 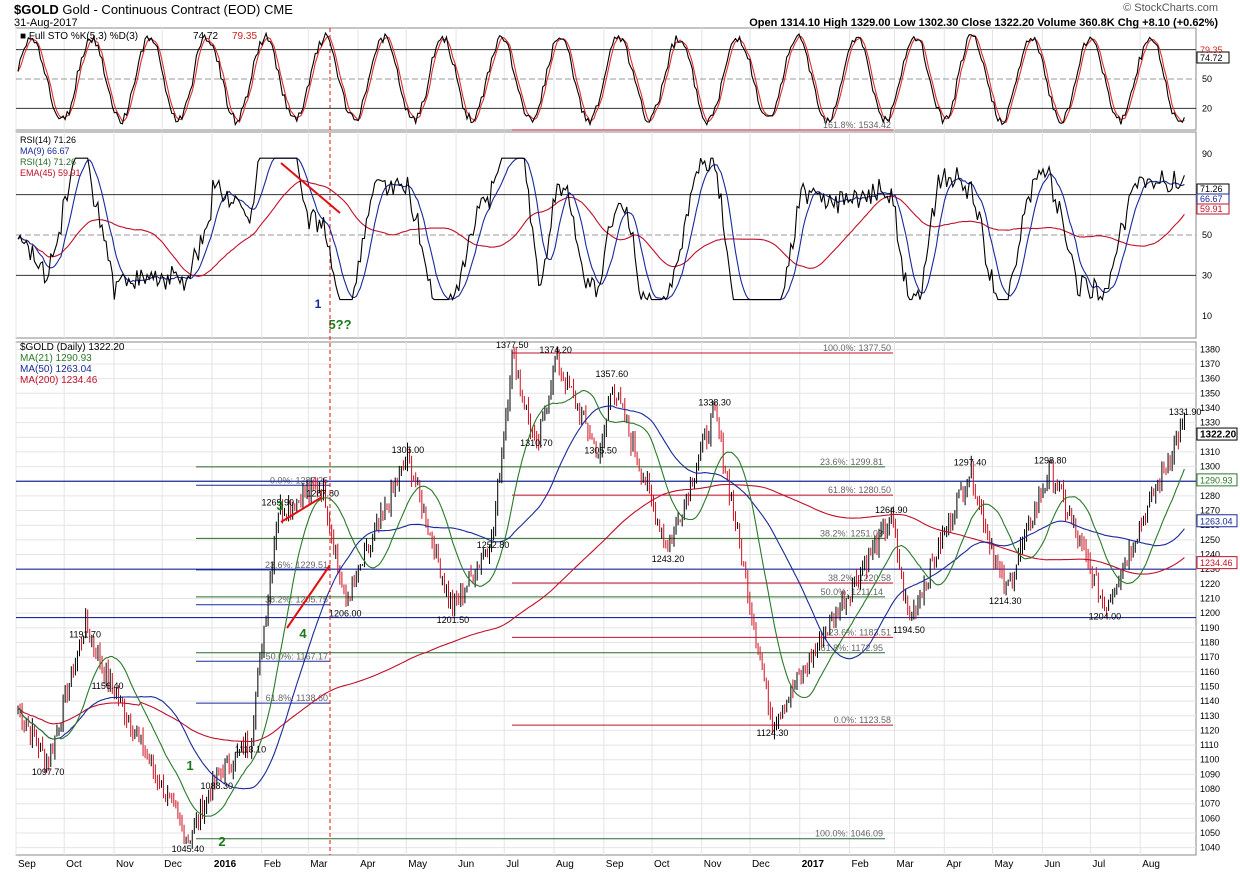 What do you see at coordinates (48, 140) in the screenshot?
I see `rsi-legend-item: RSI(14) 71.26` at bounding box center [48, 140].